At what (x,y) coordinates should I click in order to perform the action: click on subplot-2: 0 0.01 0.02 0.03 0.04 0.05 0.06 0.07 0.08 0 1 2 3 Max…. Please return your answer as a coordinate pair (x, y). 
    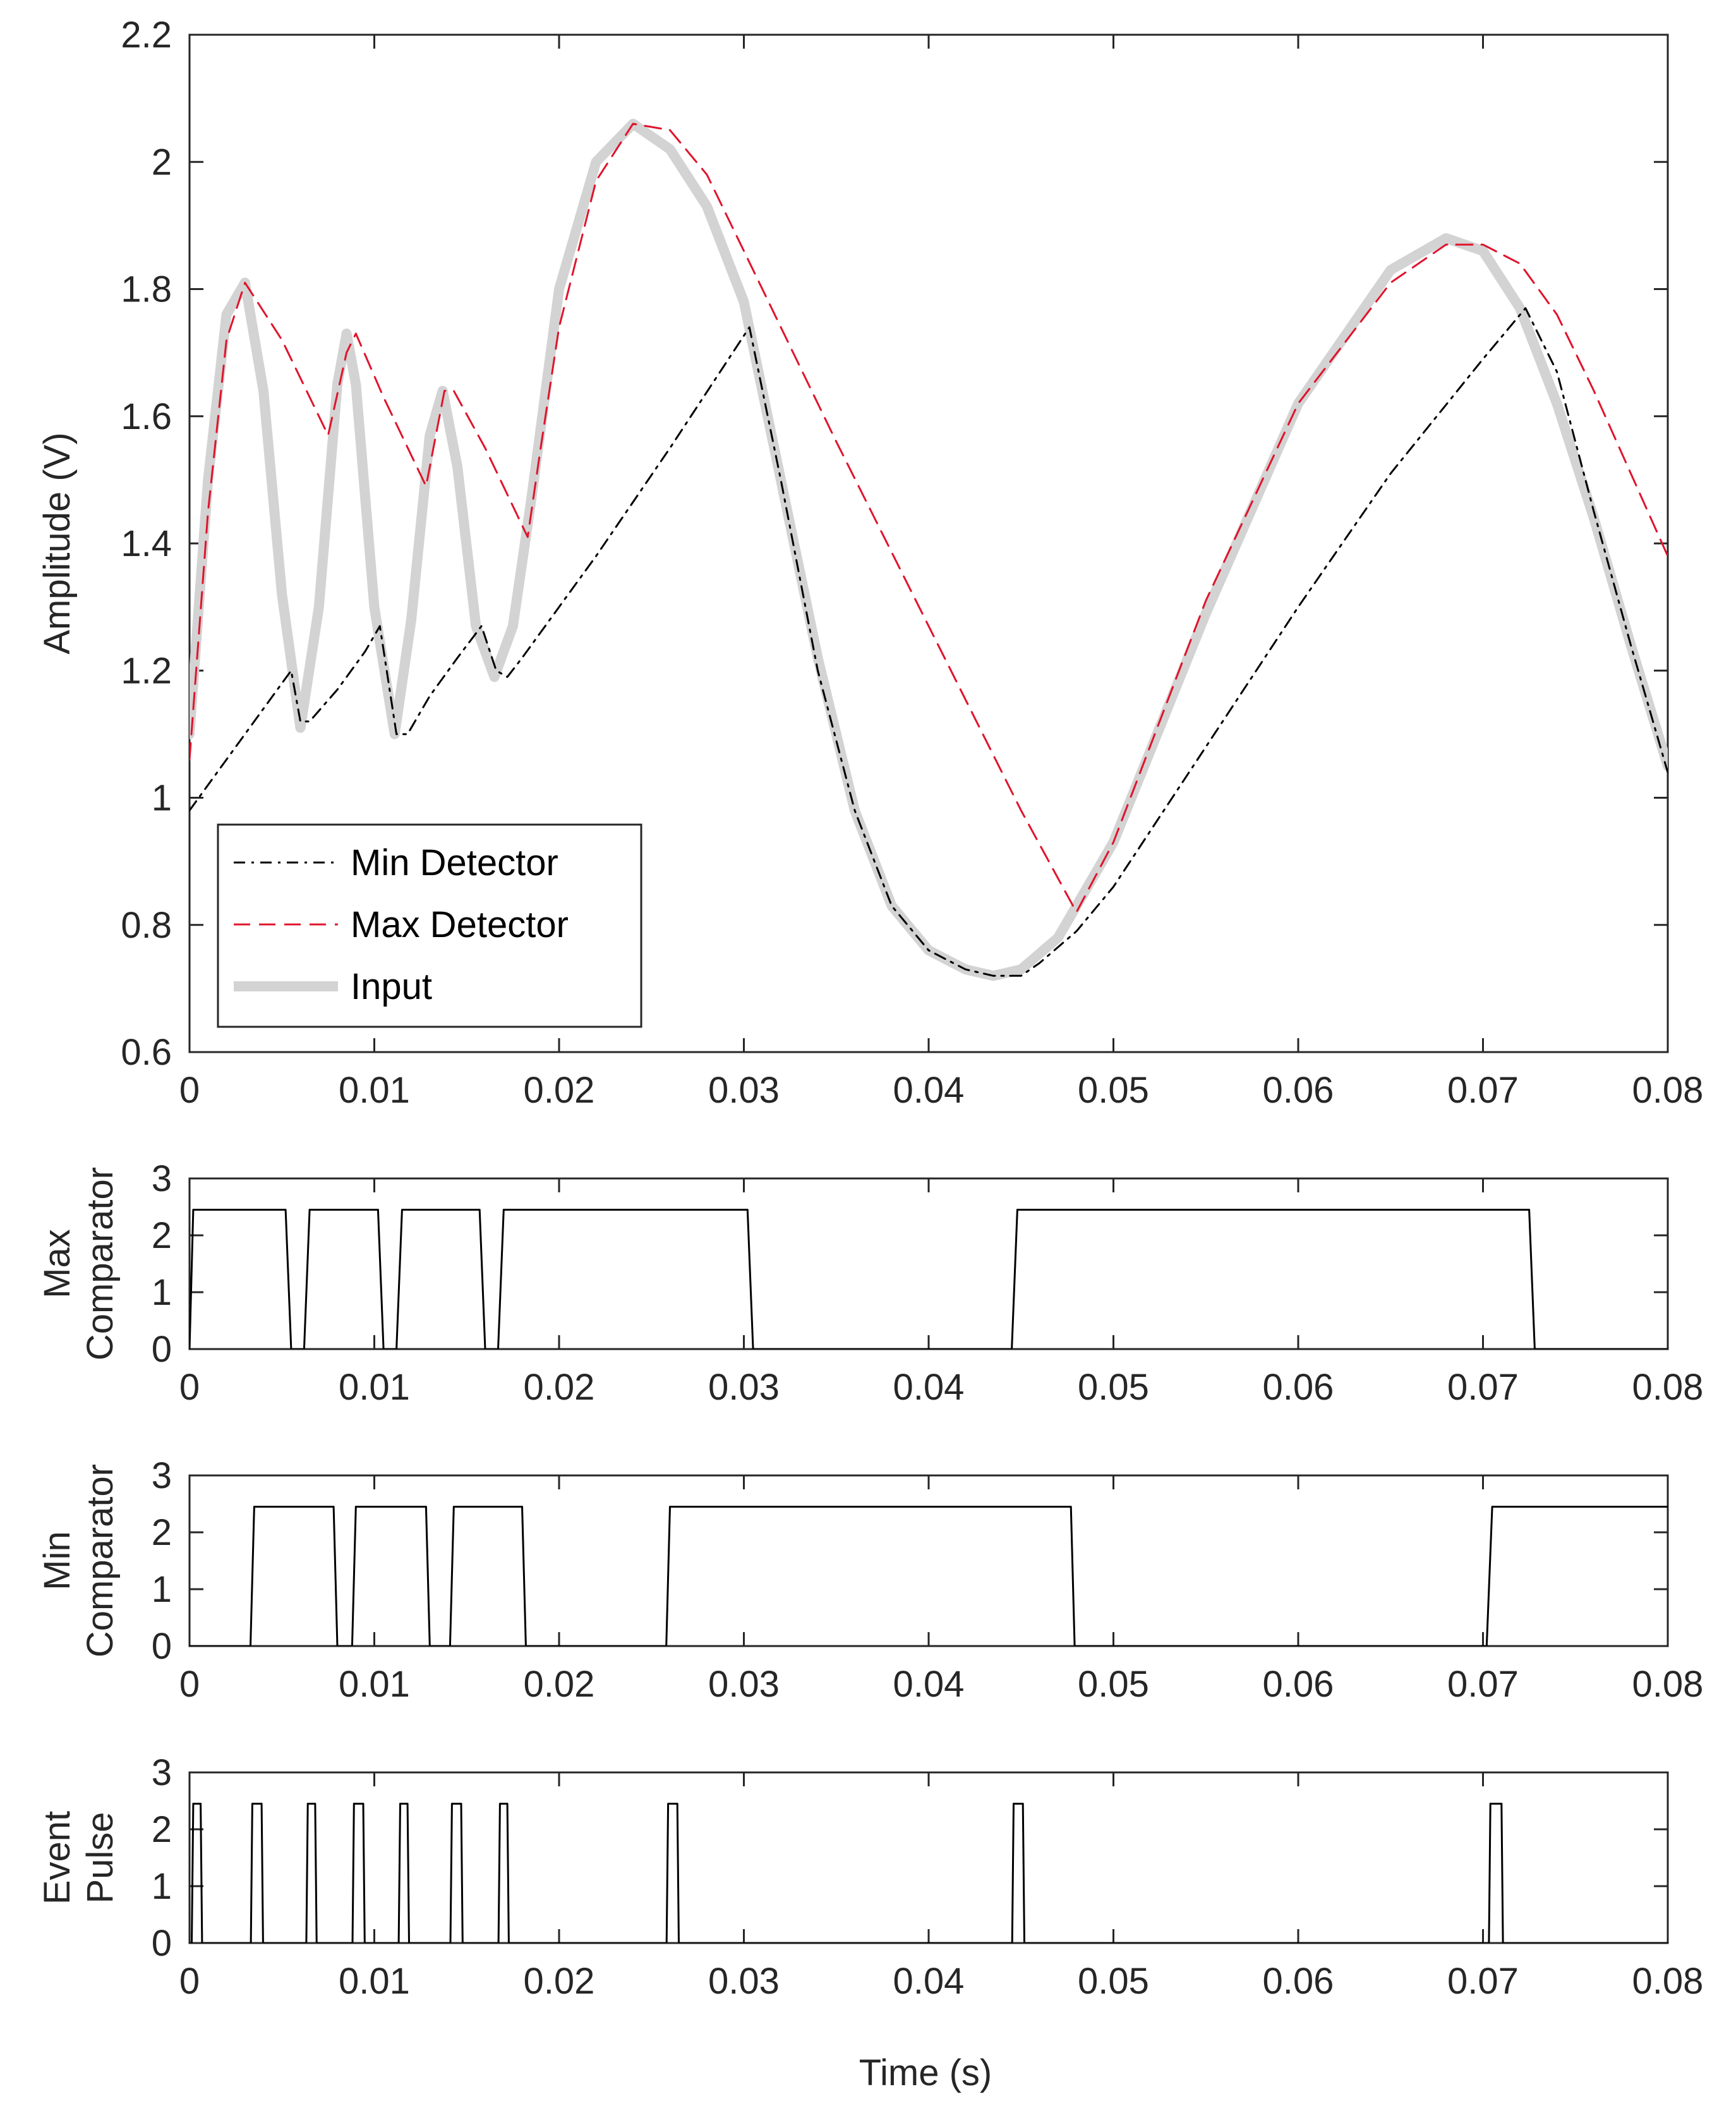
    Looking at the image, I should click on (870, 1283).